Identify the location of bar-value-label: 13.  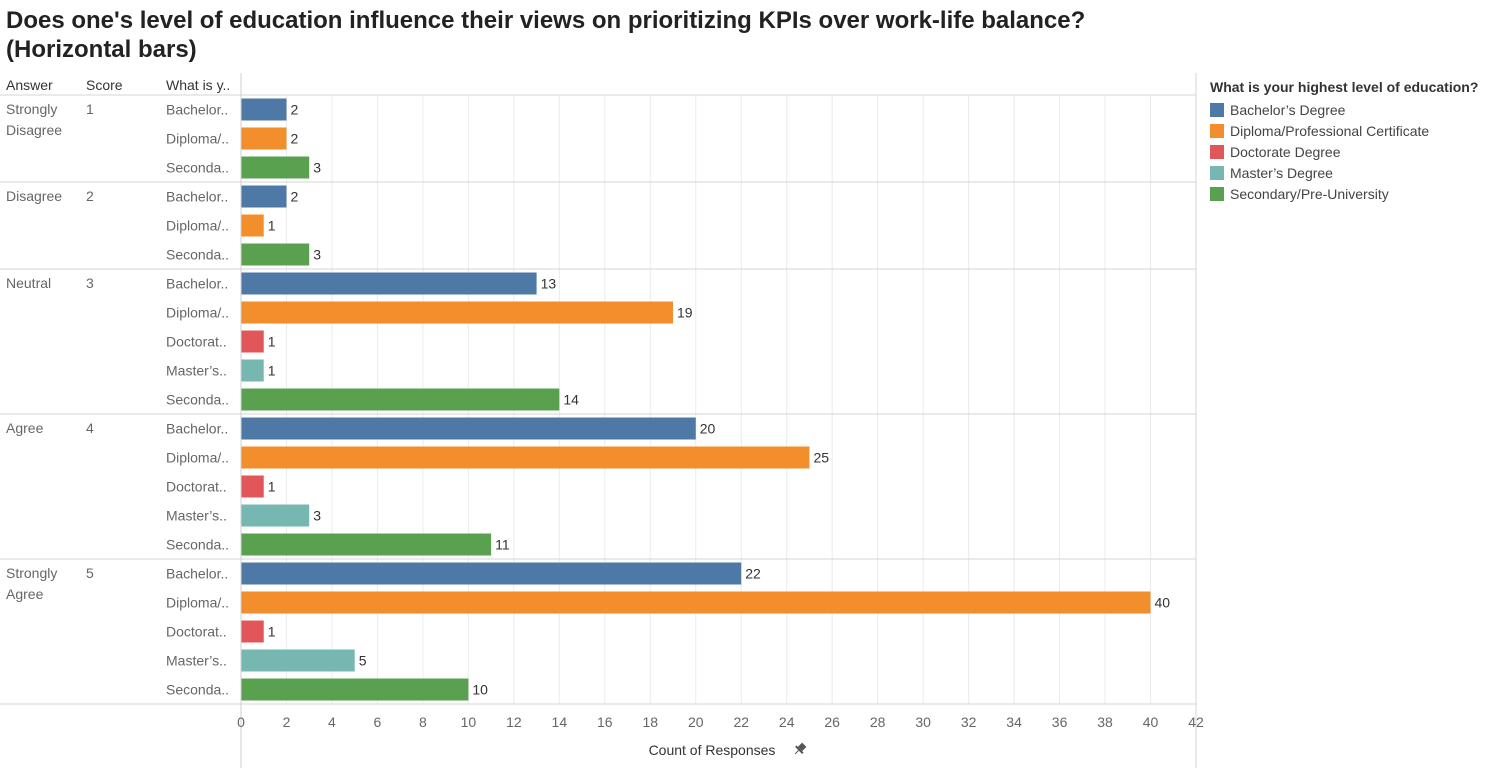
(549, 284).